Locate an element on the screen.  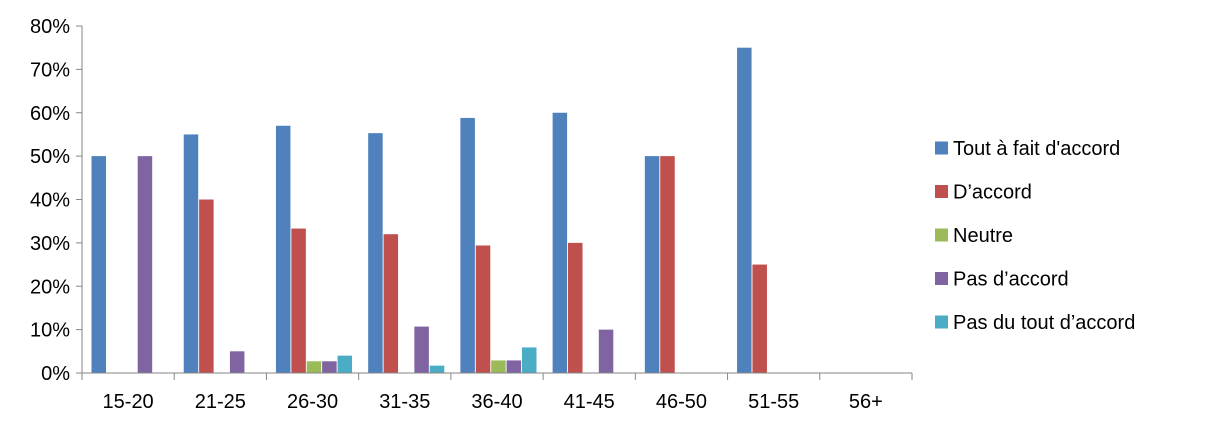
x-tick-label: 21-25 is located at coordinates (220, 402).